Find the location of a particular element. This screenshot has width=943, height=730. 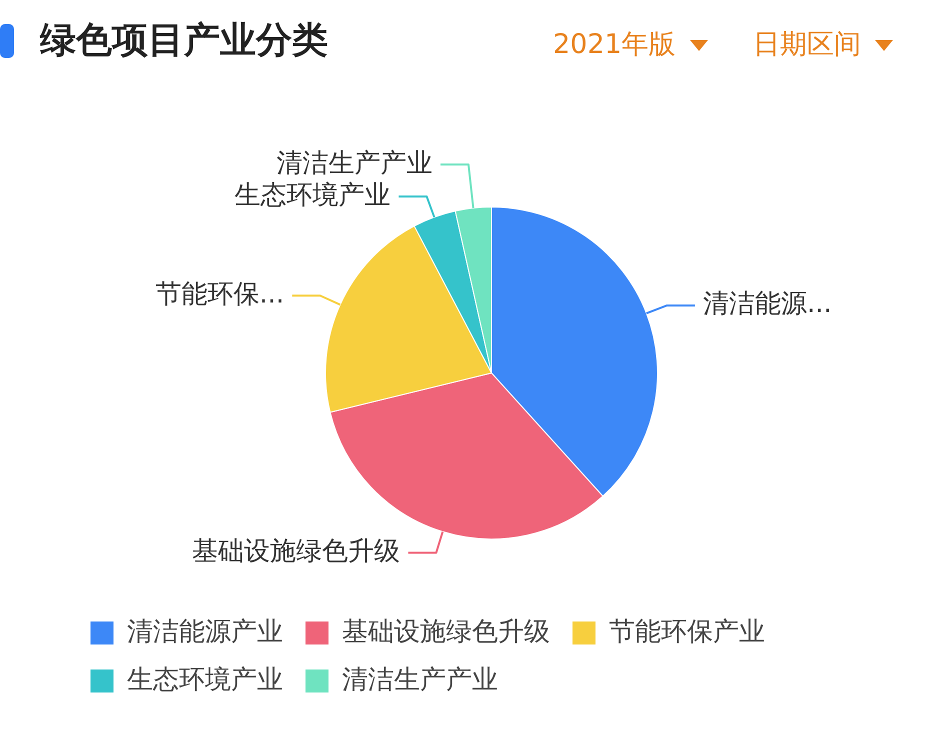

legend-label: 基础设施绿色升级 is located at coordinates (446, 631).